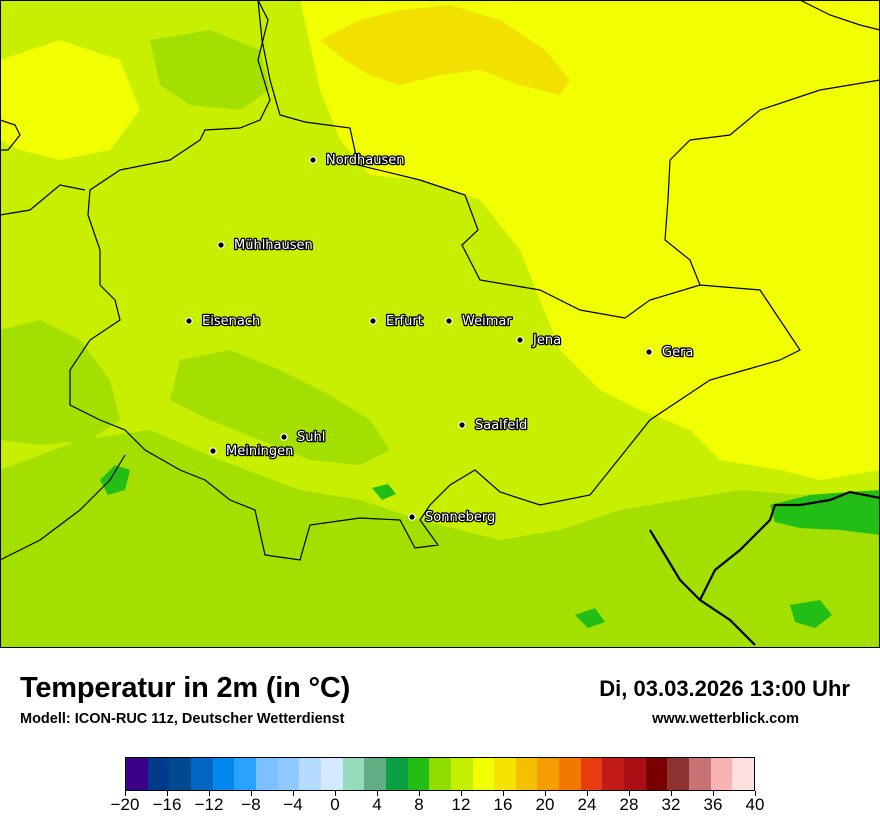 This screenshot has height=830, width=880. I want to click on legend-tick-label: 20, so click(545, 804).